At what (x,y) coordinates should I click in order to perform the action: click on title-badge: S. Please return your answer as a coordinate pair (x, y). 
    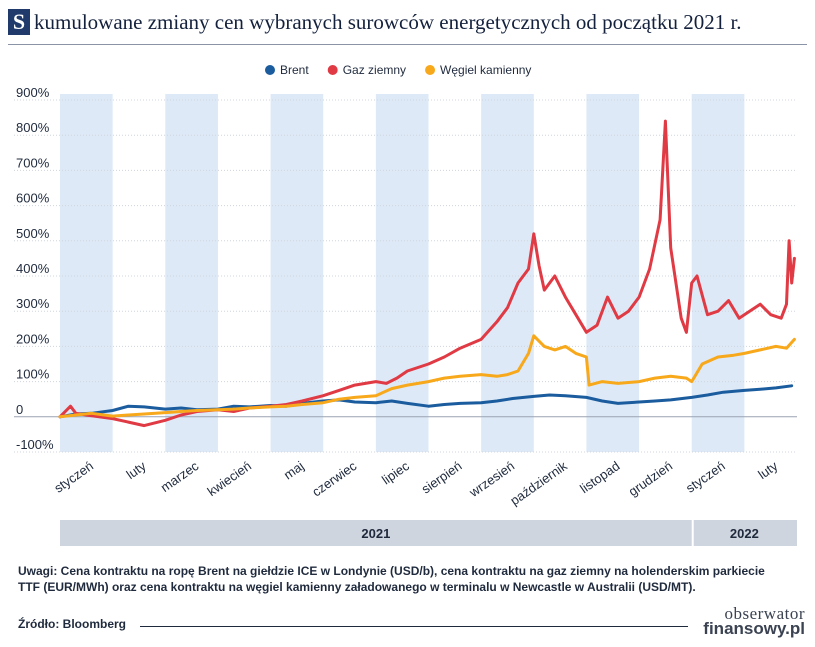
    Looking at the image, I should click on (19, 22).